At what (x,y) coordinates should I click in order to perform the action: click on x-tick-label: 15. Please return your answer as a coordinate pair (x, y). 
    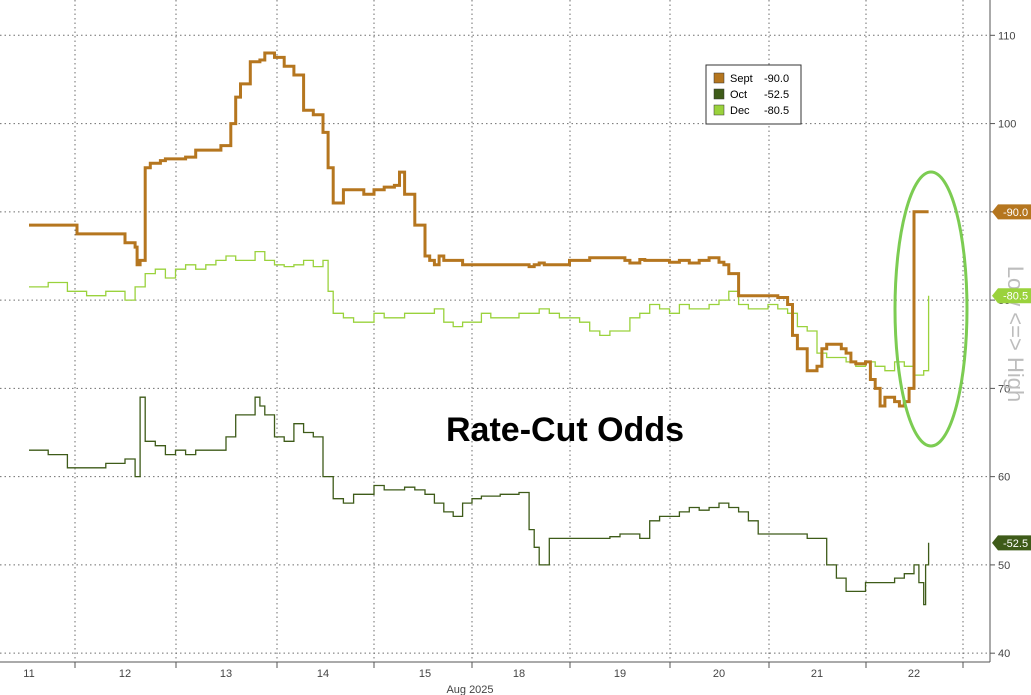
    Looking at the image, I should click on (425, 674).